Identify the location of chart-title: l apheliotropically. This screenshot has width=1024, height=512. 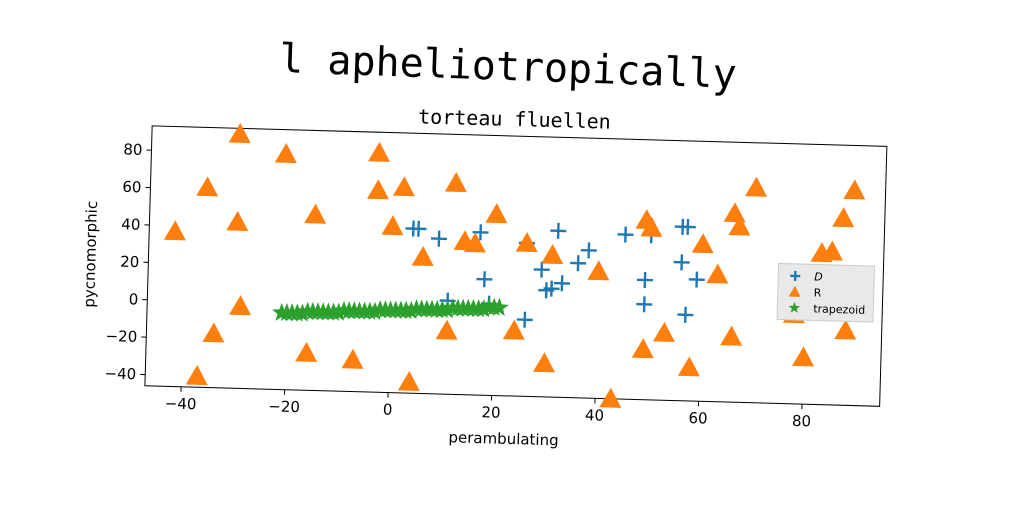
(508, 67).